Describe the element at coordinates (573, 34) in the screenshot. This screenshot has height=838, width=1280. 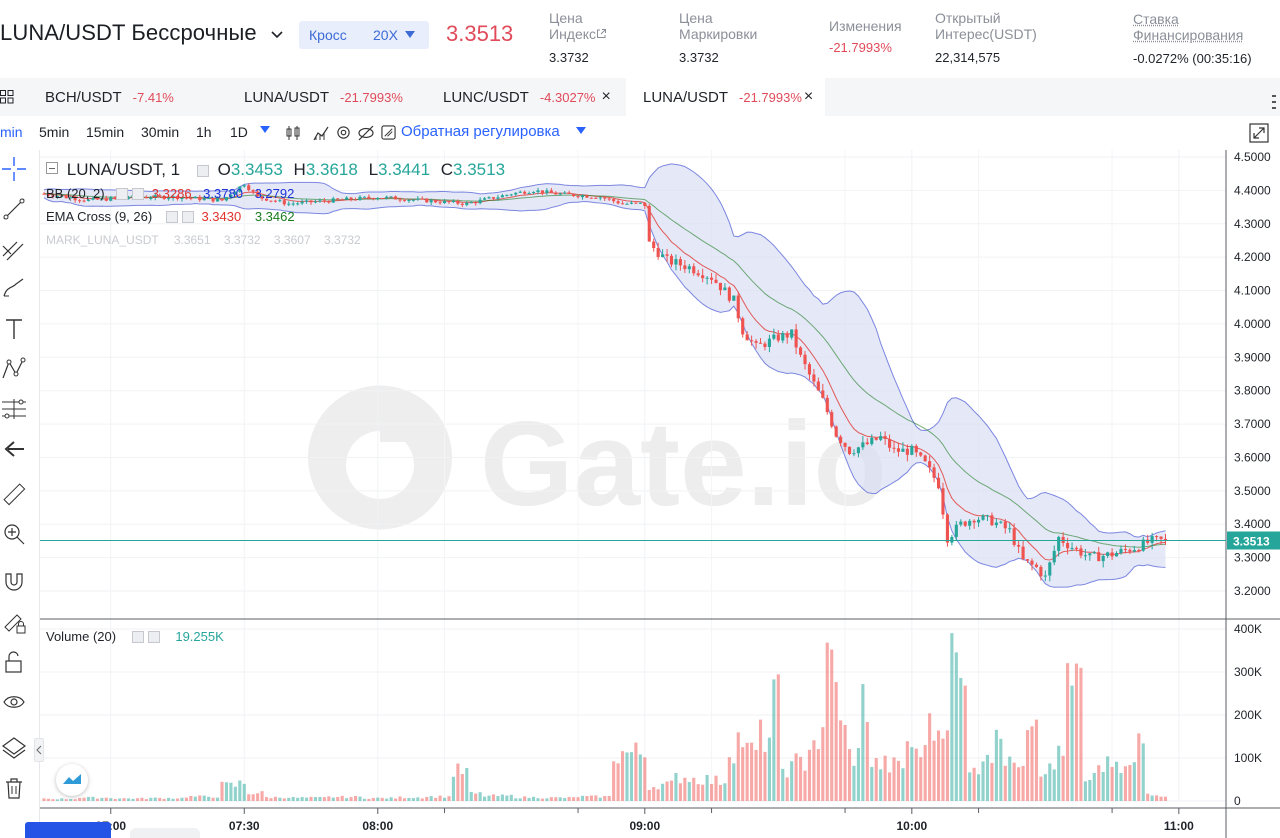
I see `stat-label-line2: Индекс` at that location.